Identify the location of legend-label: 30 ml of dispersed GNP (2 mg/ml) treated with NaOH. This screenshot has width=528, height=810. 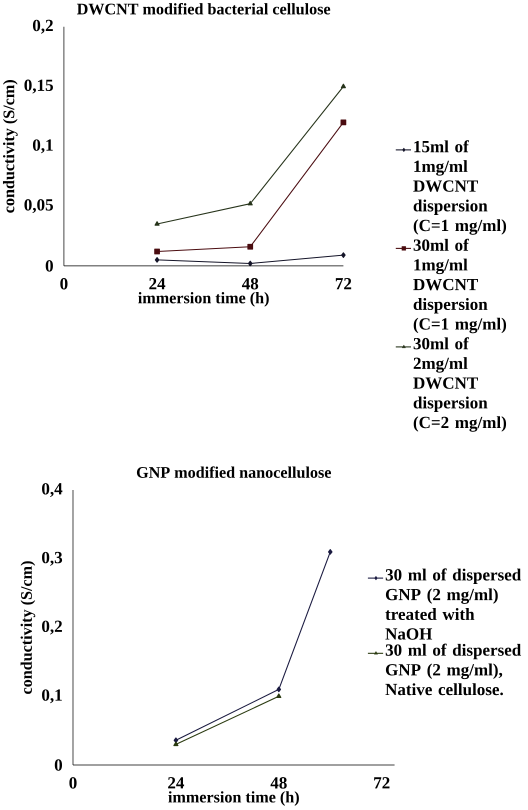
(453, 604).